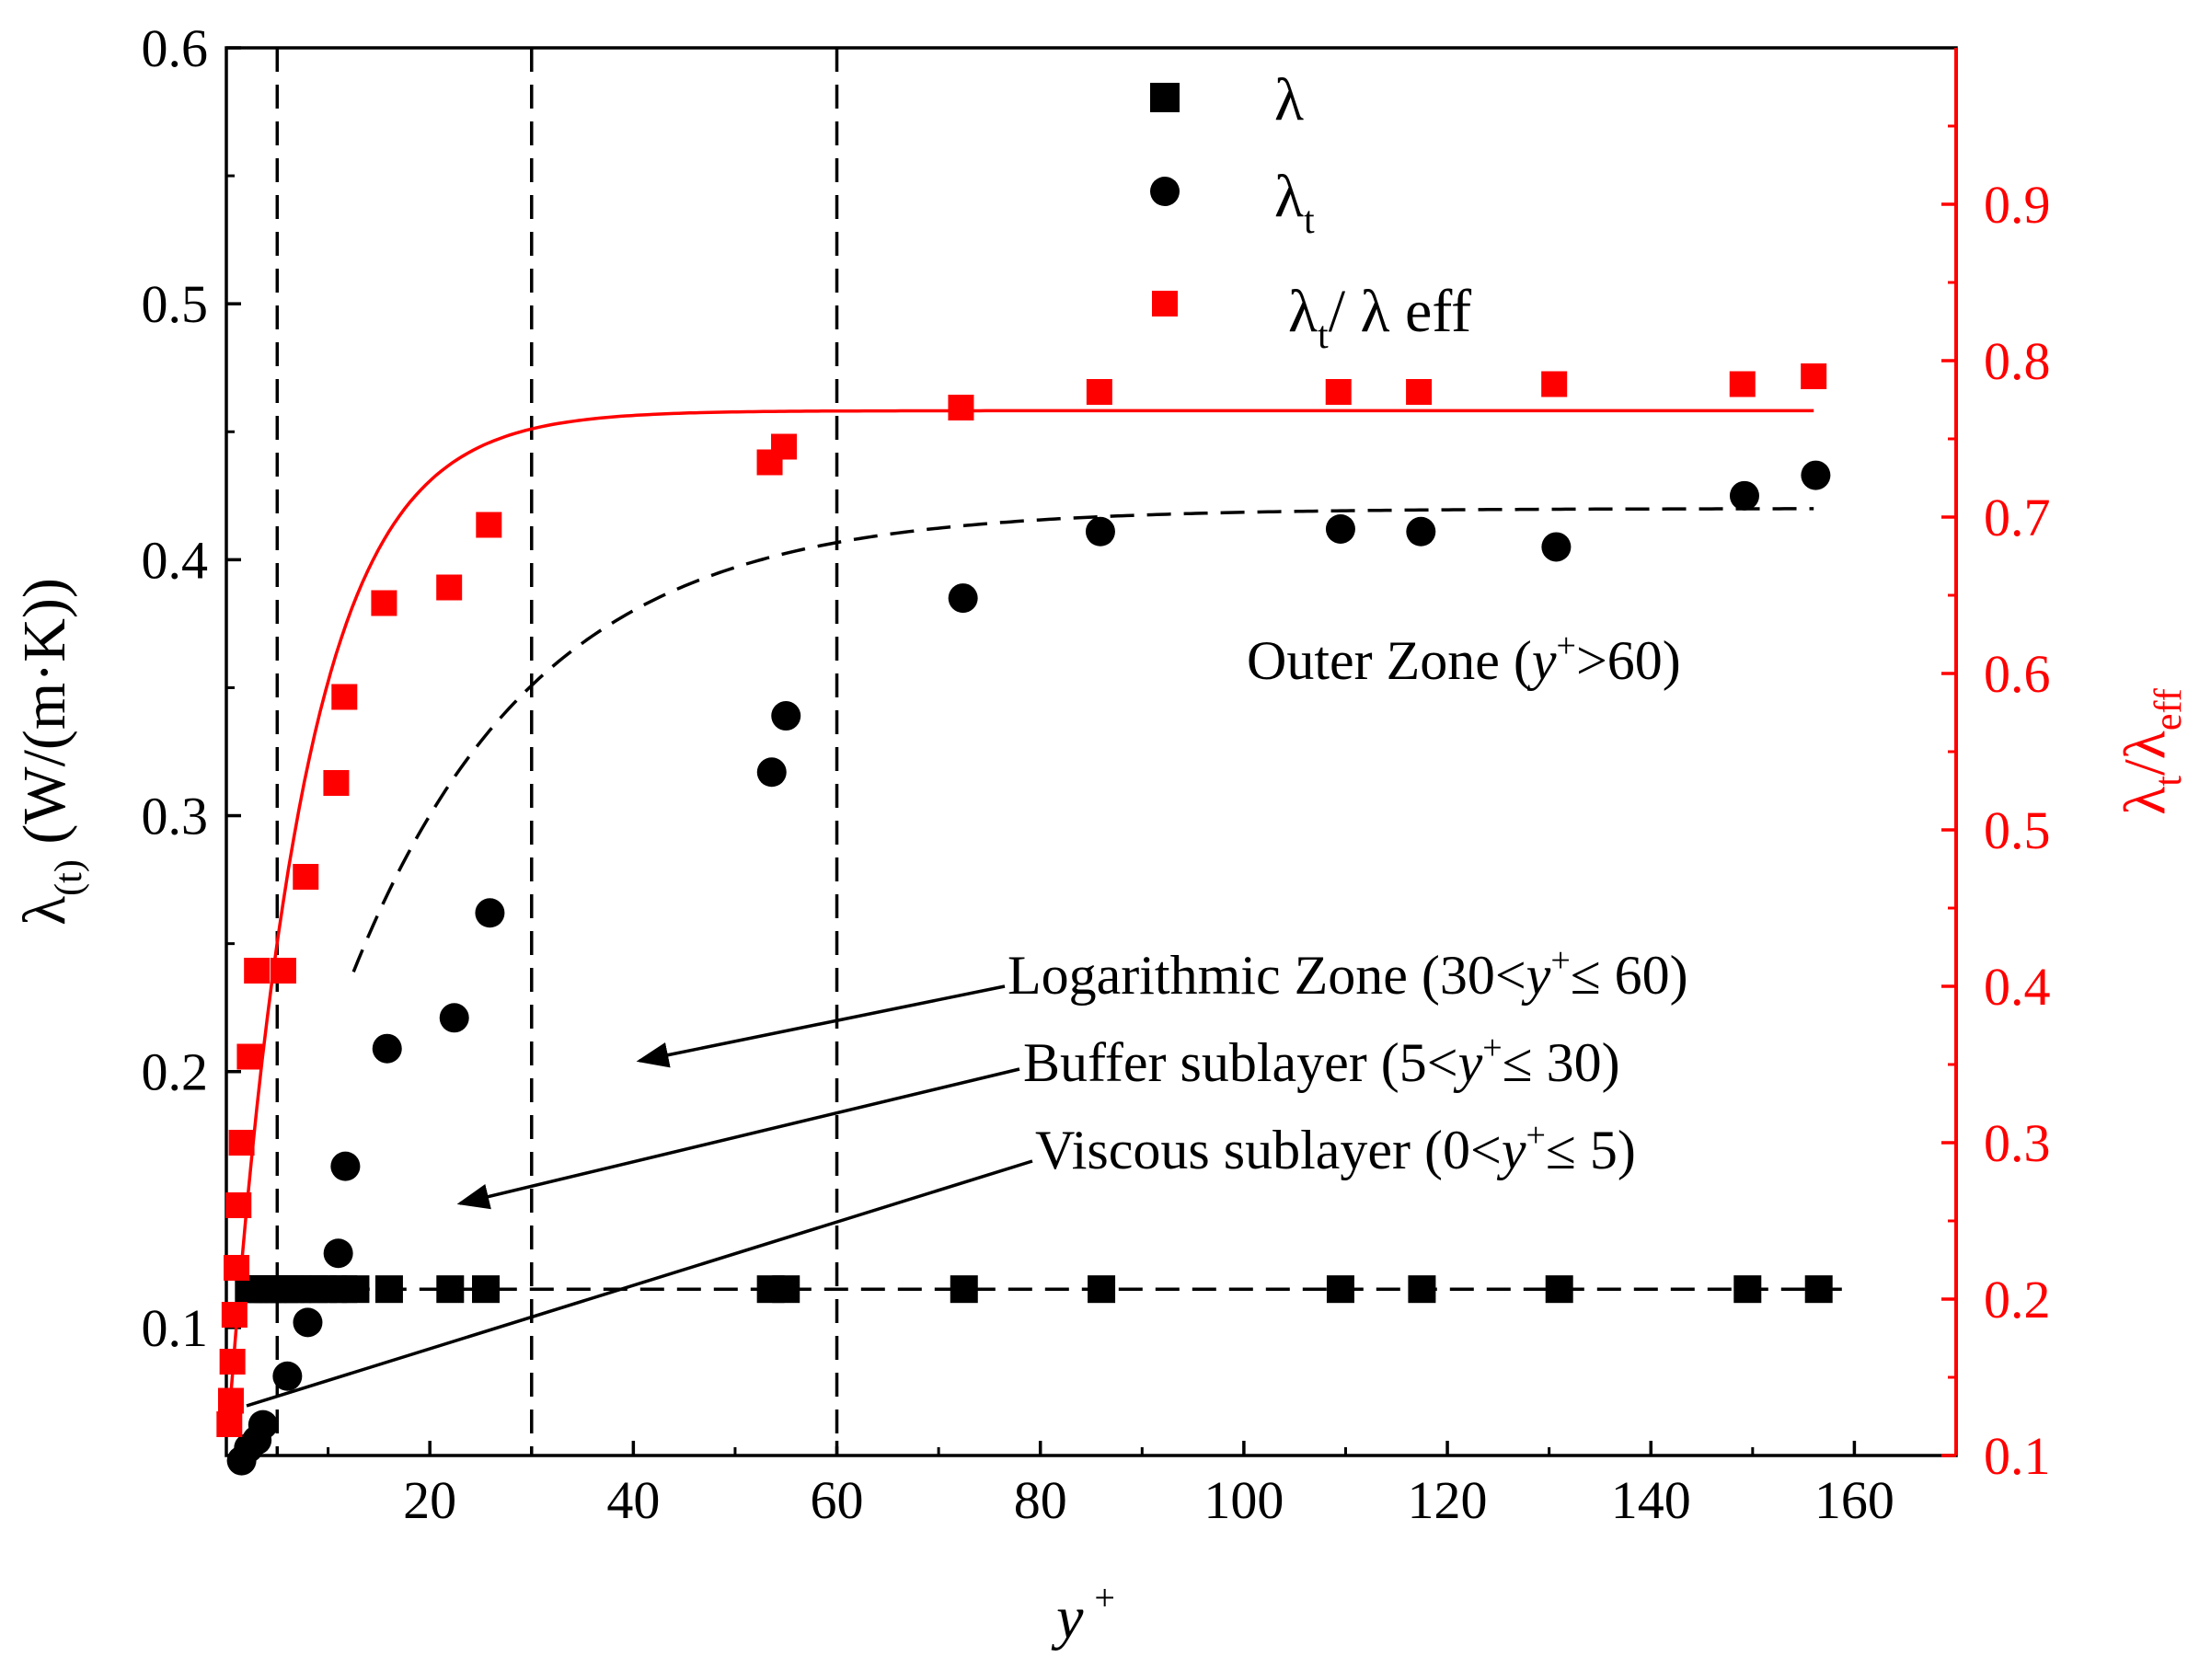  What do you see at coordinates (2018, 674) in the screenshot?
I see `y-right-tick-label: 0.6` at bounding box center [2018, 674].